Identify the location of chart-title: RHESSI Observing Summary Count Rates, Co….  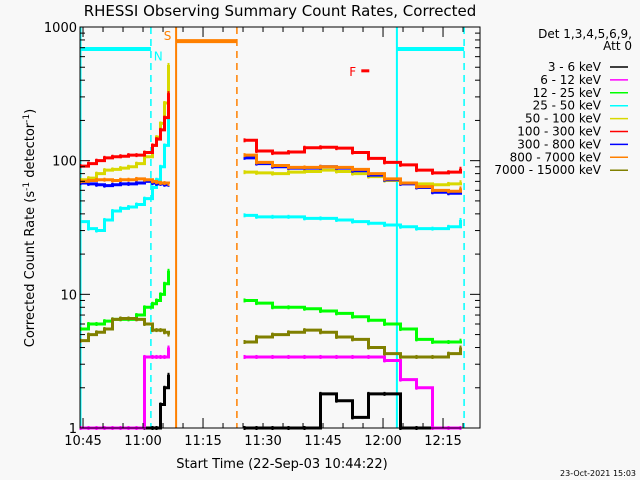
(280, 11).